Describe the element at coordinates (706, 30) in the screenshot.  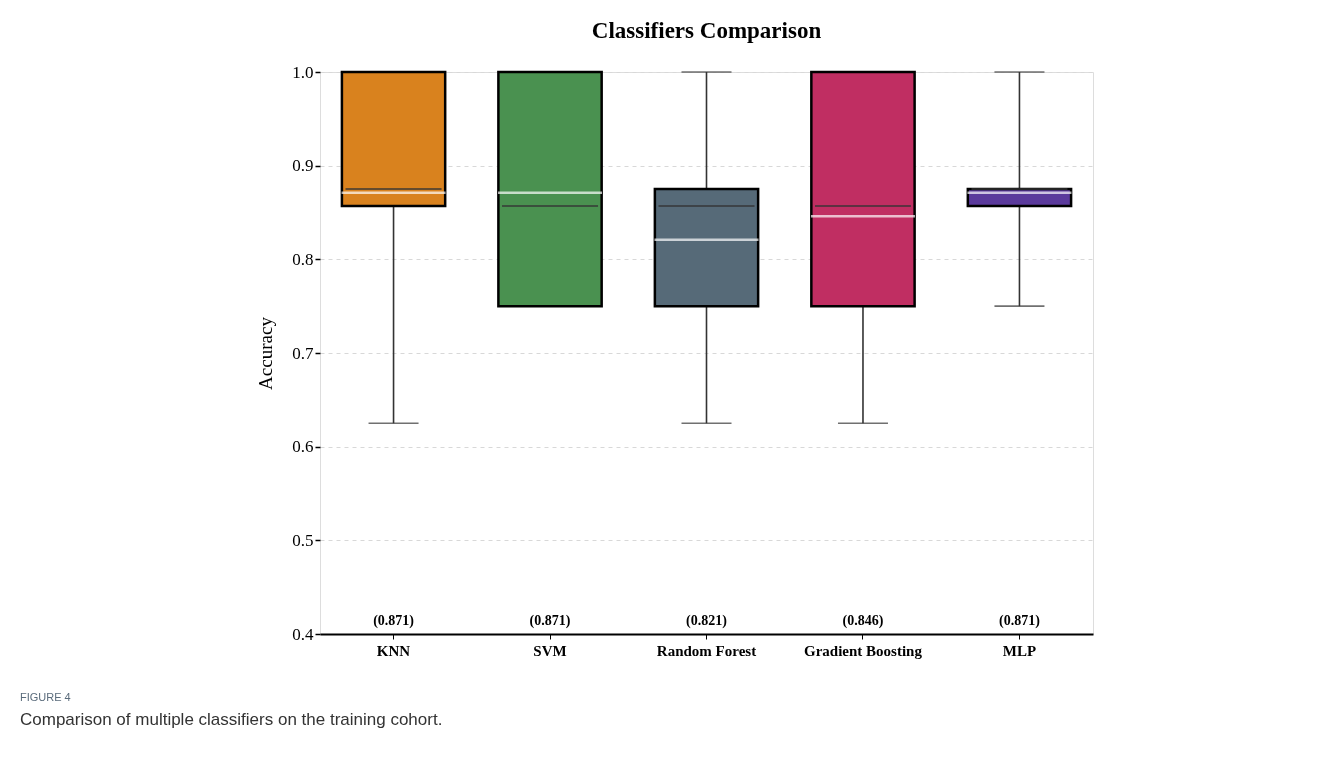
I see `chart-title: Classifiers Comparison` at that location.